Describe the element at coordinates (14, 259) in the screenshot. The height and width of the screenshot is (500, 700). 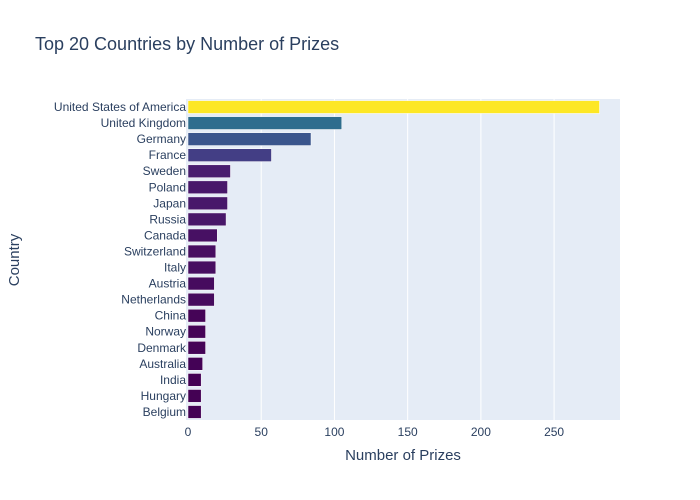
I see `y-axis-title: Country` at that location.